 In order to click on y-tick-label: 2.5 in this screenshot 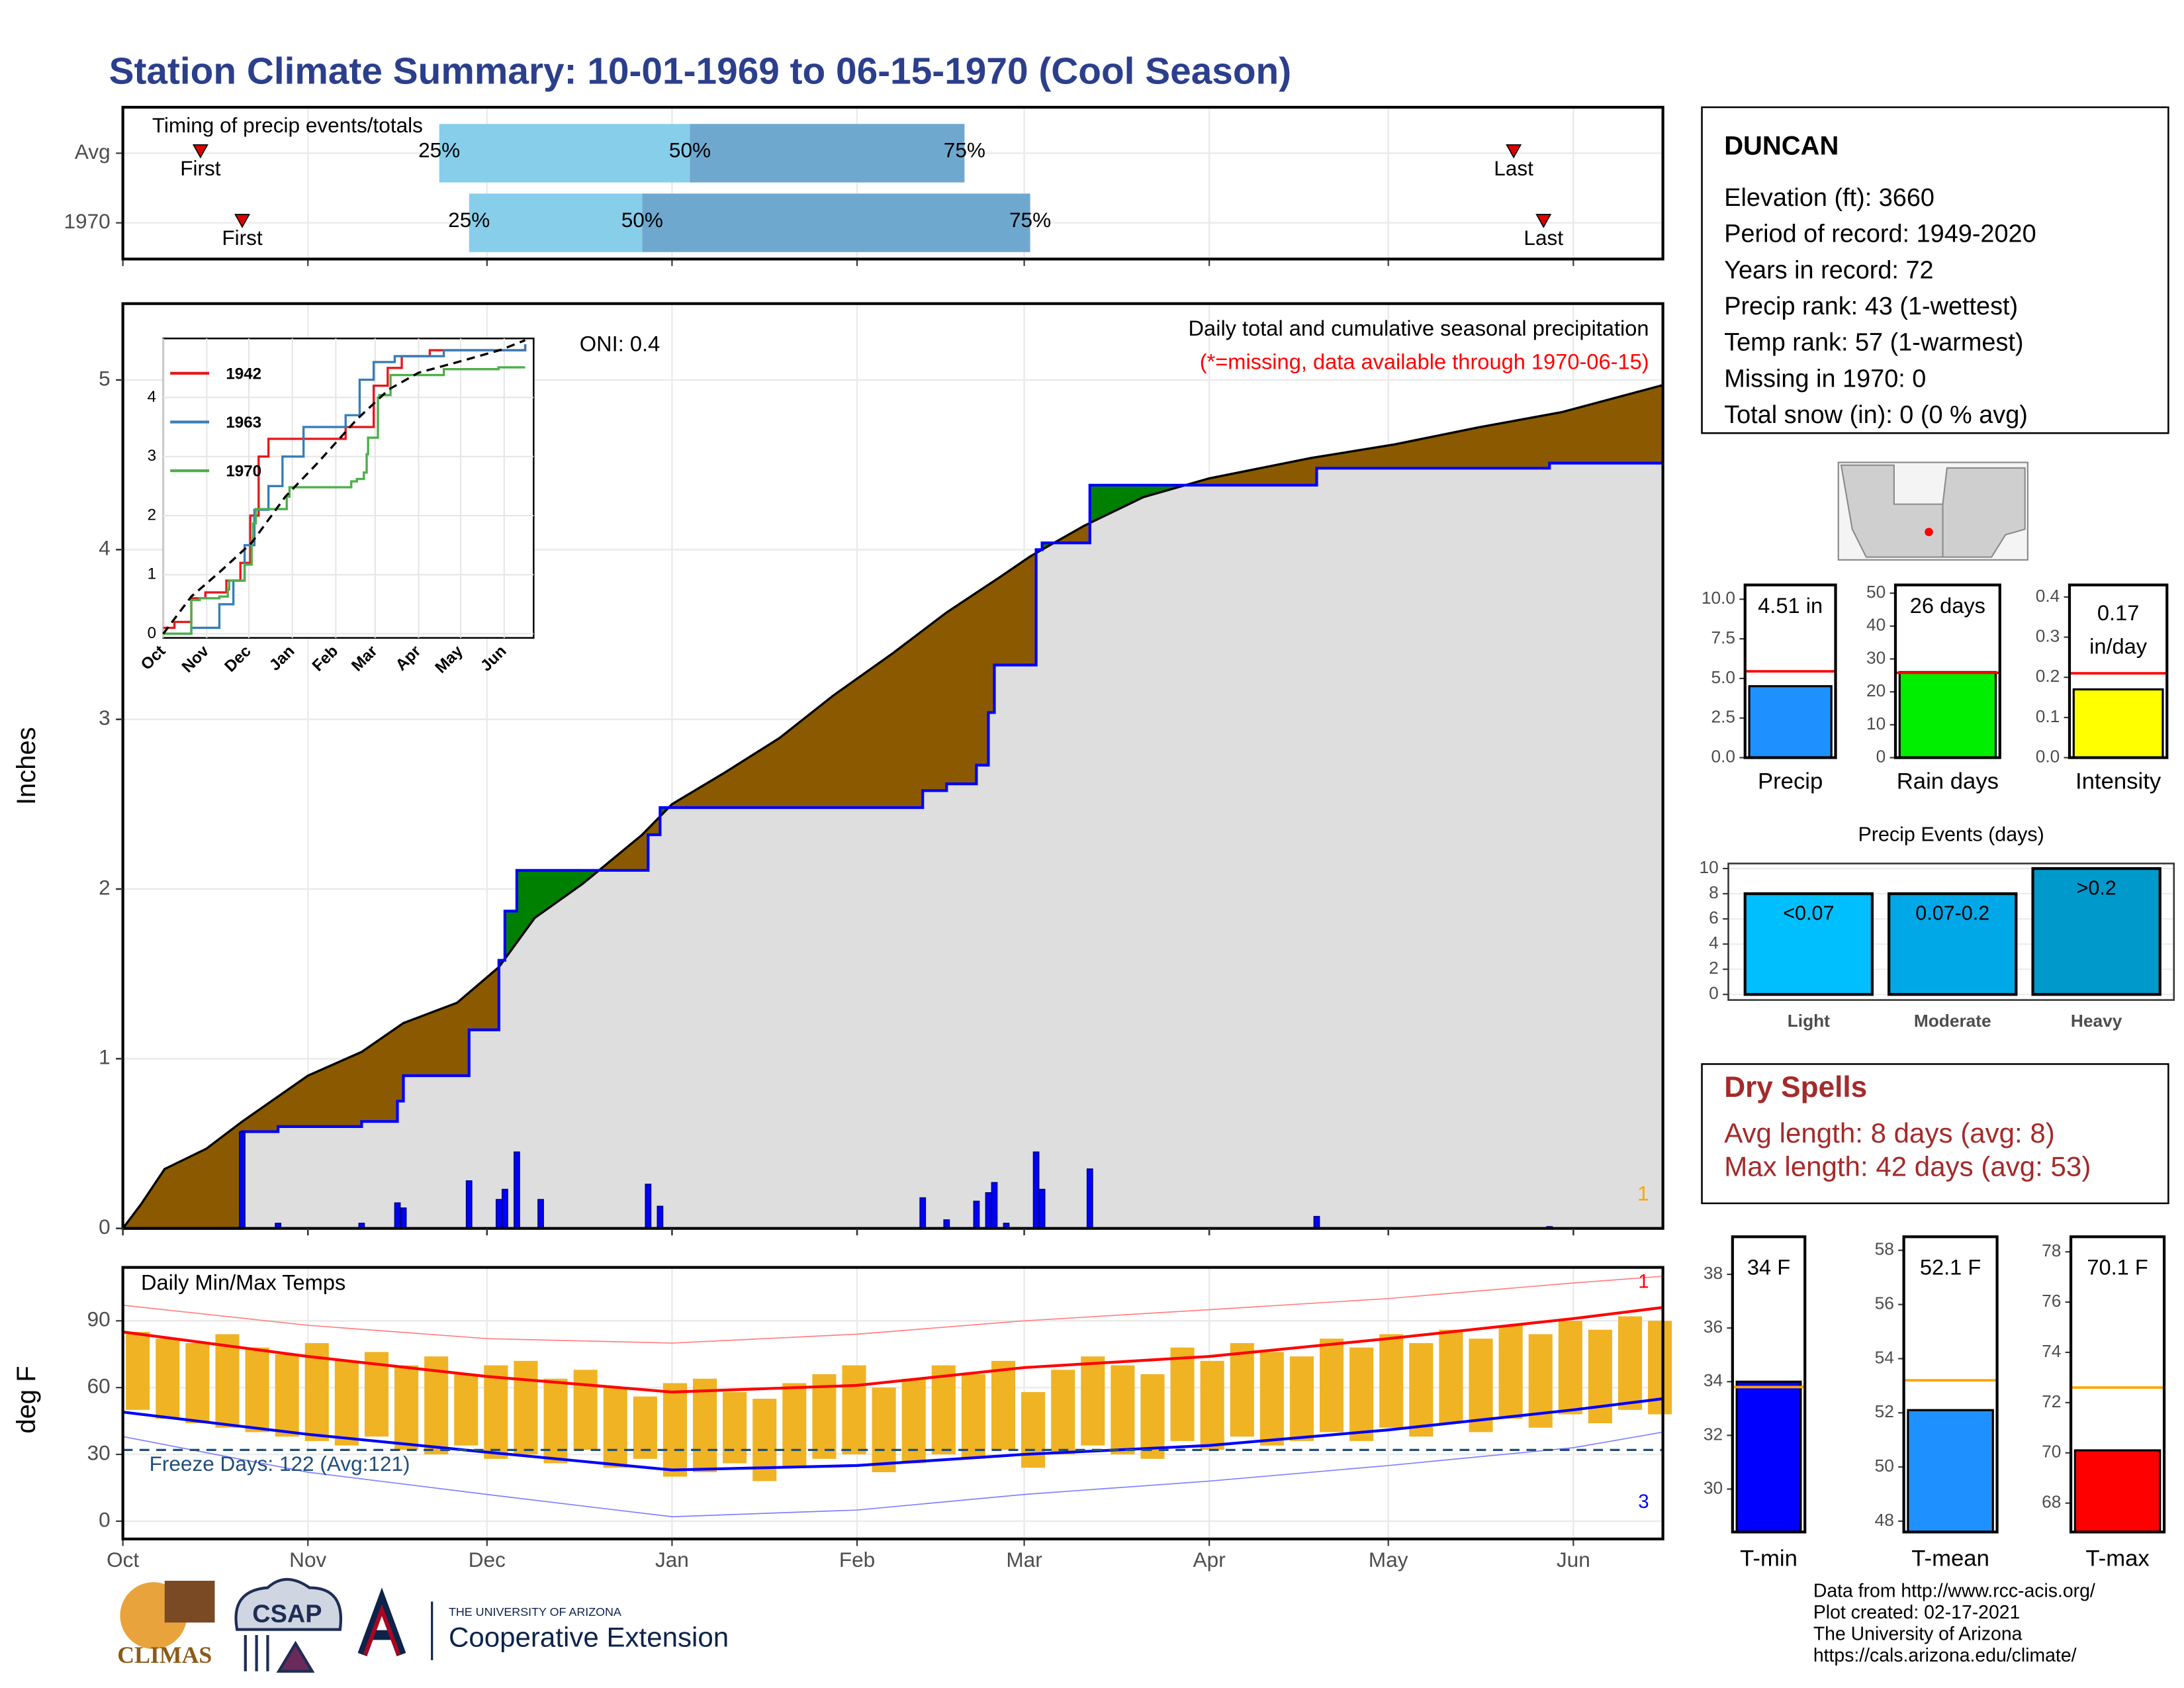, I will do `click(1723, 717)`.